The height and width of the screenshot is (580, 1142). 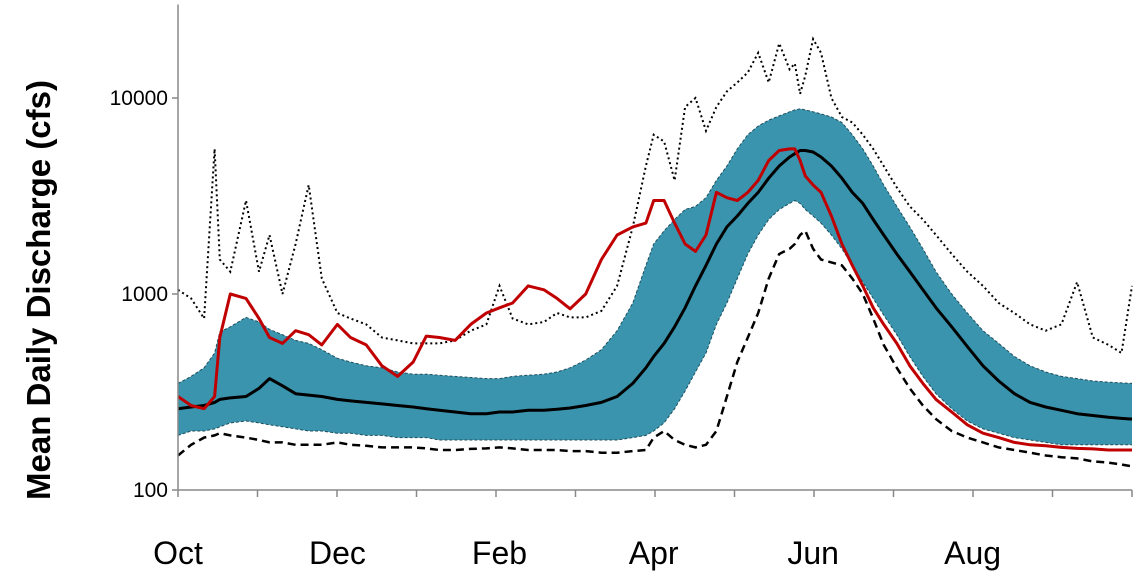 What do you see at coordinates (38, 290) in the screenshot?
I see `y-axis-label: Mean Daily Discharge (cfs)` at bounding box center [38, 290].